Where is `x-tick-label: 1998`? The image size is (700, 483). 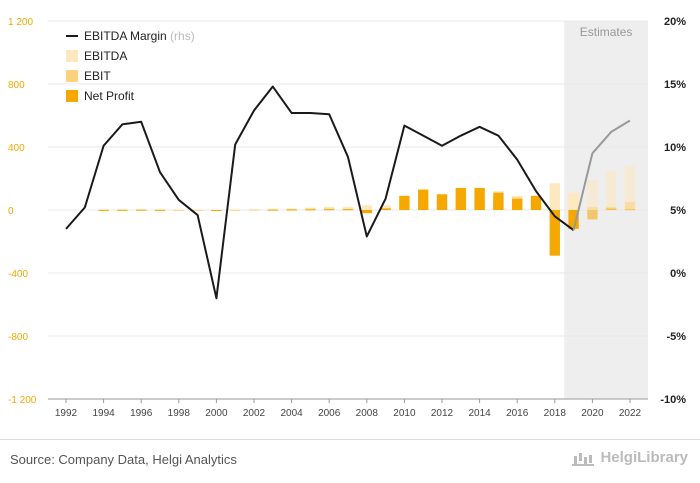
x-tick-label: 1998 is located at coordinates (179, 413).